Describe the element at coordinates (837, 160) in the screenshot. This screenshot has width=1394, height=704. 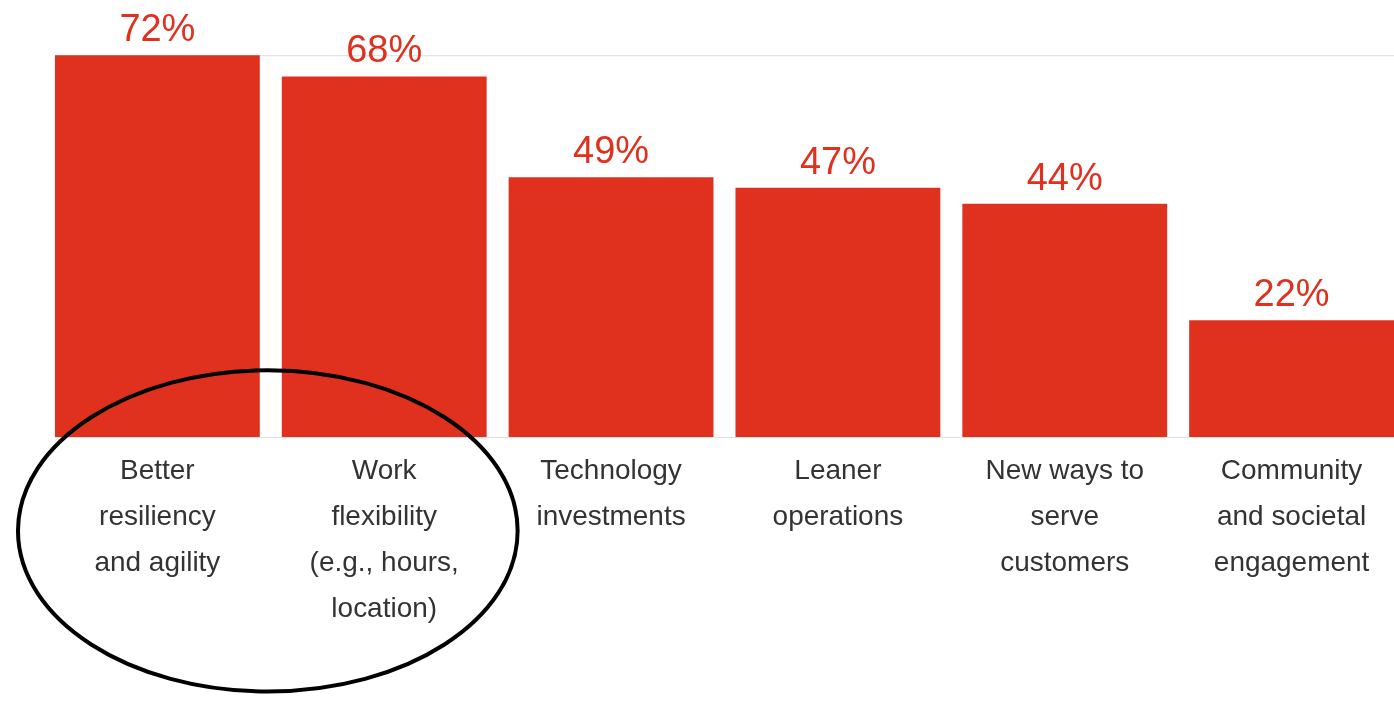
I see `data-label: 47%` at that location.